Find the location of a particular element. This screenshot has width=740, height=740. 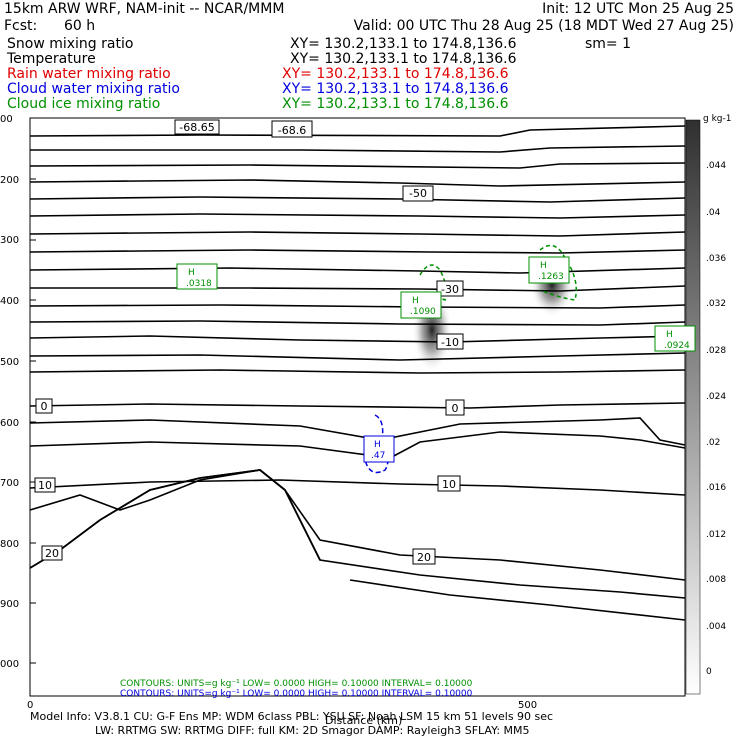

cbar-tick: .016 is located at coordinates (716, 488).